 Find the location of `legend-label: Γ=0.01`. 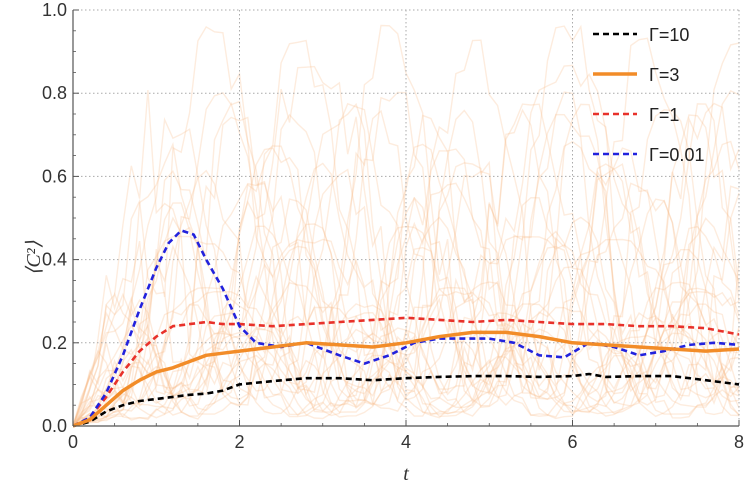

legend-label: Γ=0.01 is located at coordinates (676, 155).